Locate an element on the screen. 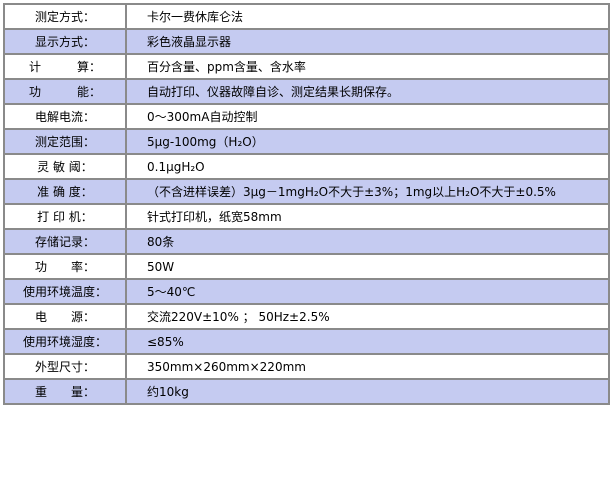 The image size is (613, 490). spec-row: 灵 敏 阈： 0.1μgH₂O is located at coordinates (306, 166).